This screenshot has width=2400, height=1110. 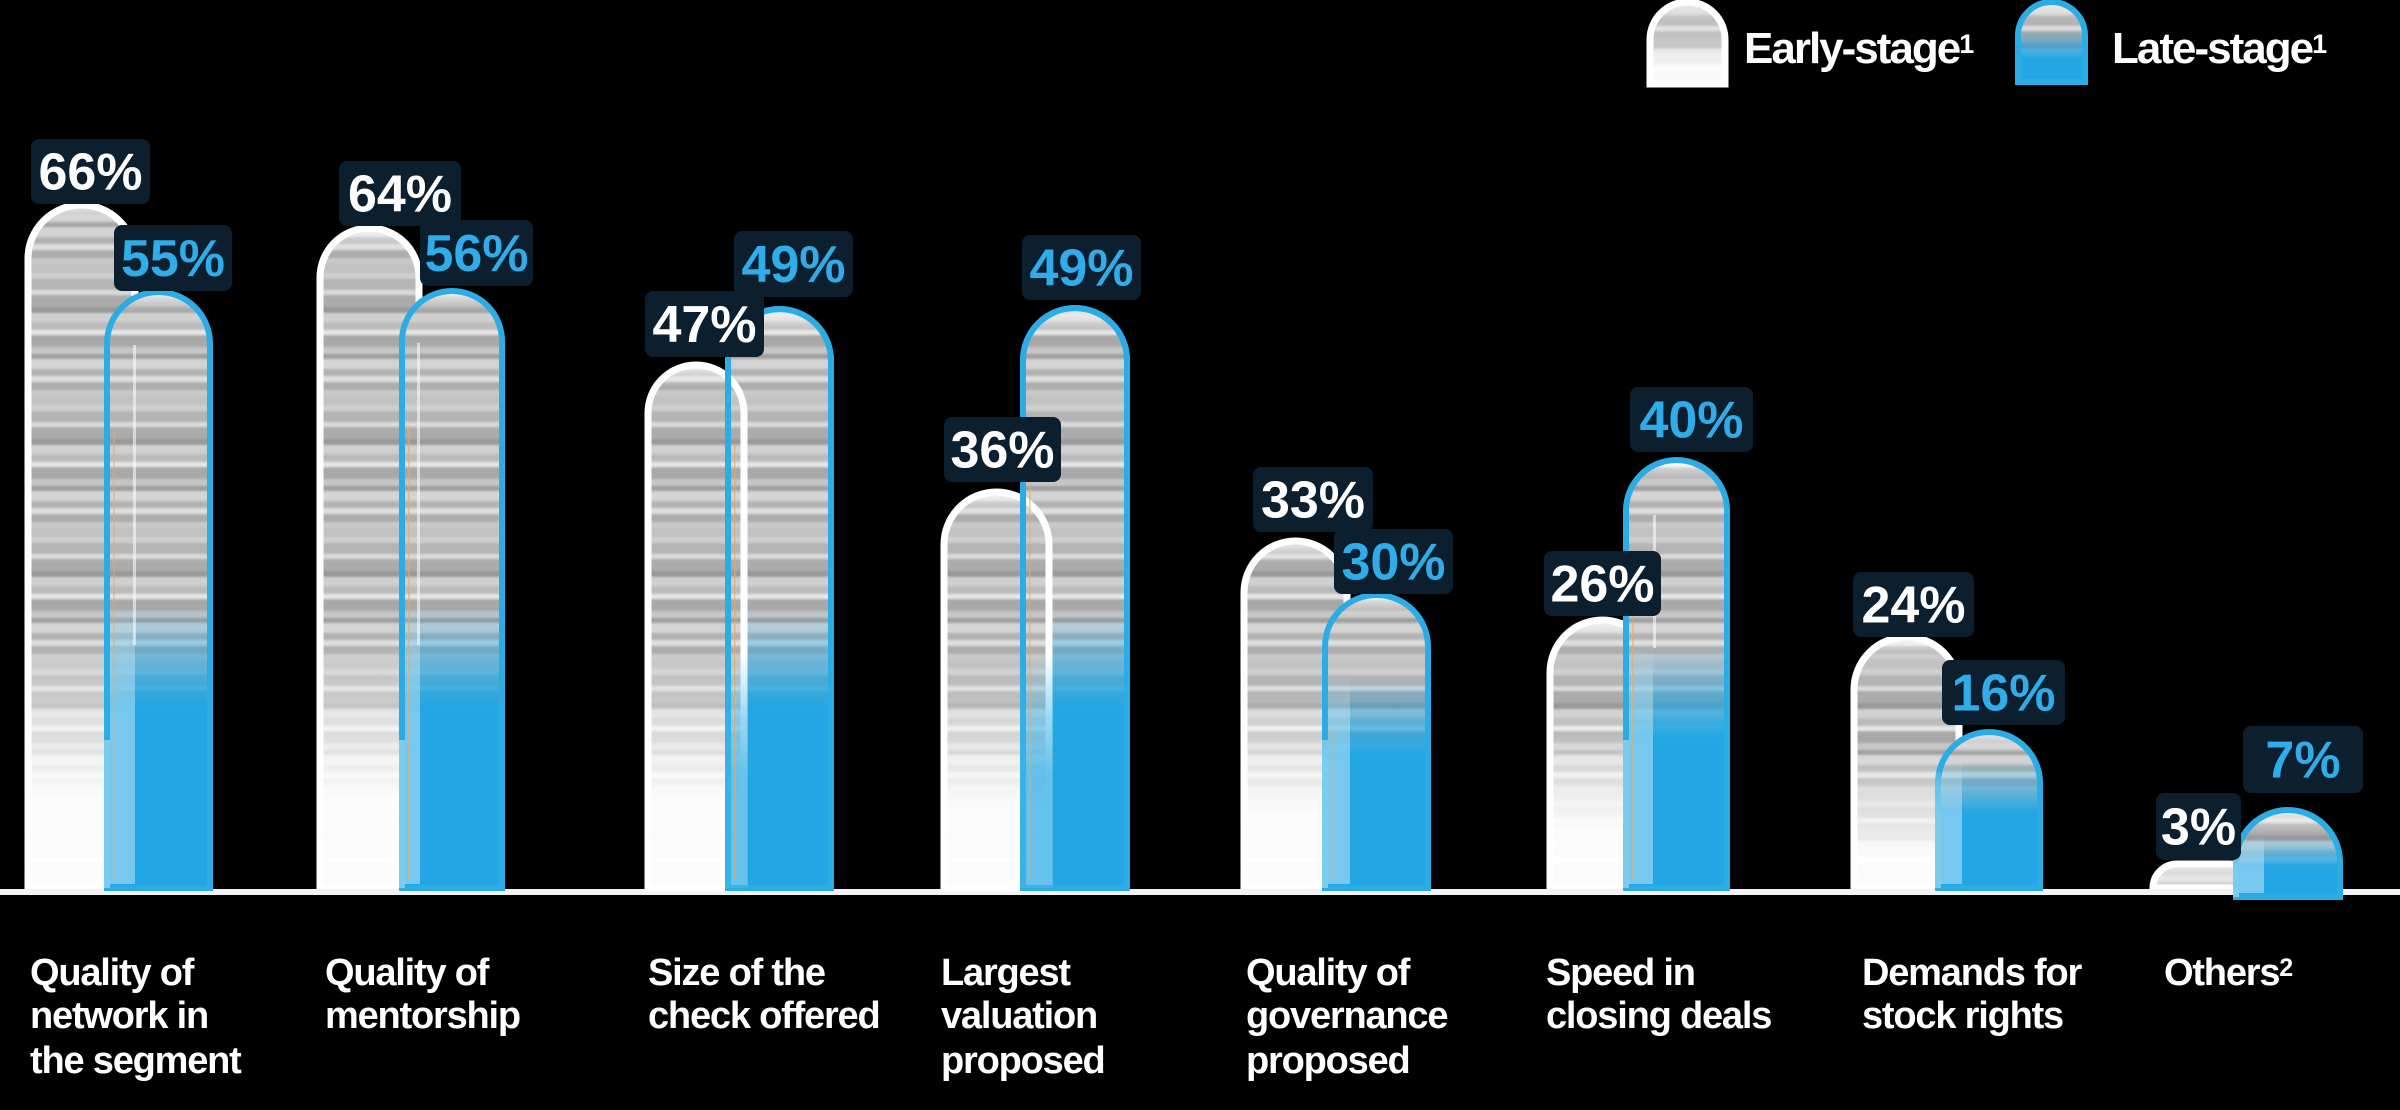 What do you see at coordinates (2003, 694) in the screenshot?
I see `svg-text: 16%` at bounding box center [2003, 694].